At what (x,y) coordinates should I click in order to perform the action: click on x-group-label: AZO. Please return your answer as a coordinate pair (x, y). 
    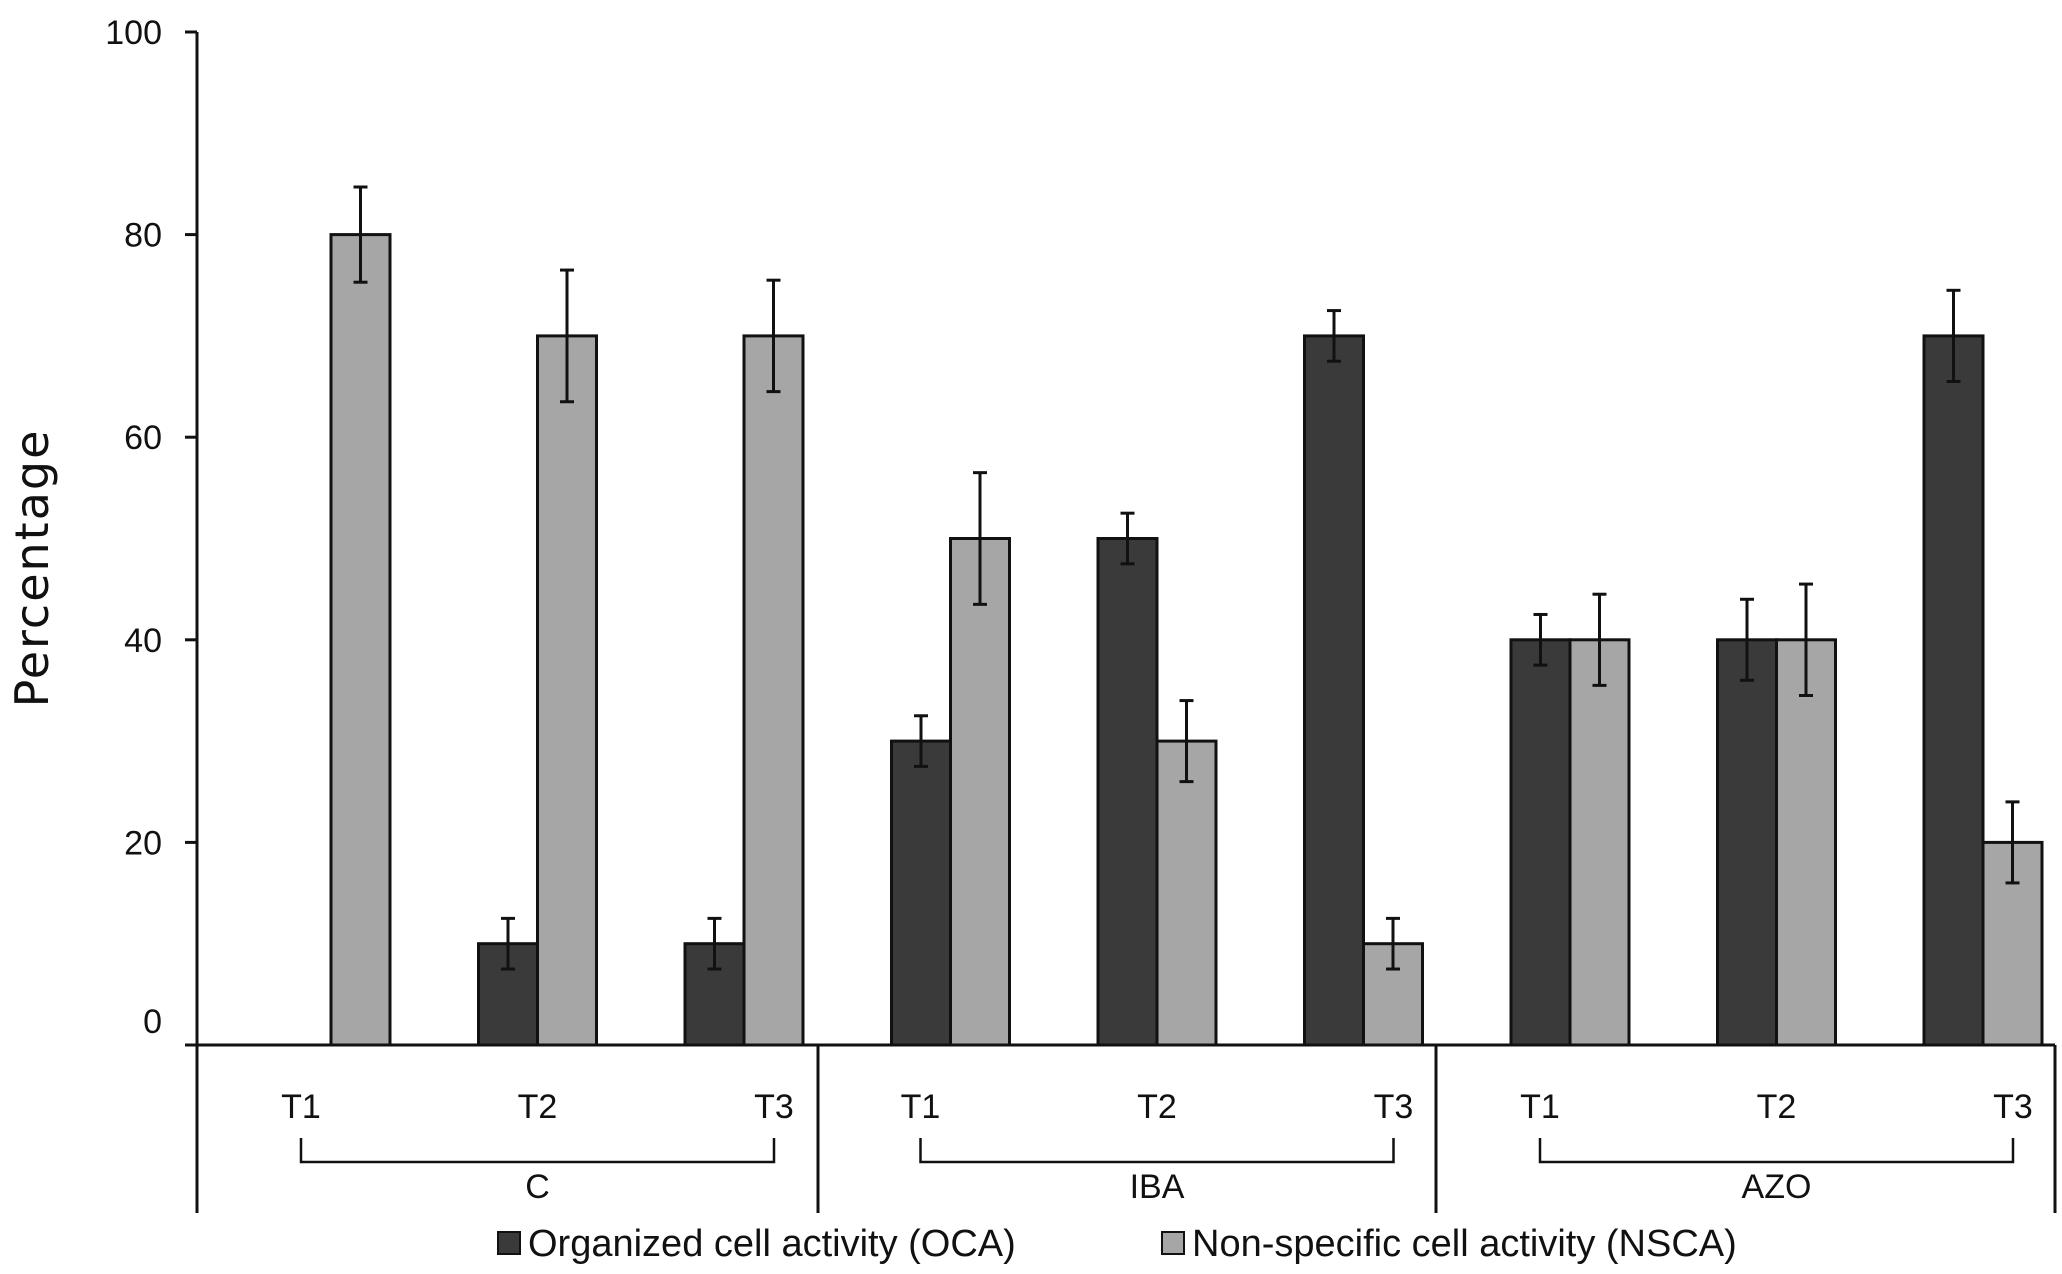
    Looking at the image, I should click on (1777, 1187).